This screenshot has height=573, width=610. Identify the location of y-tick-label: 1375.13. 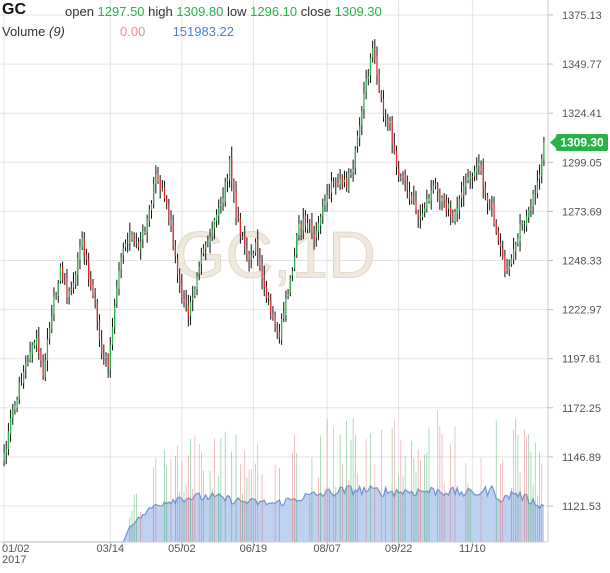
(582, 16).